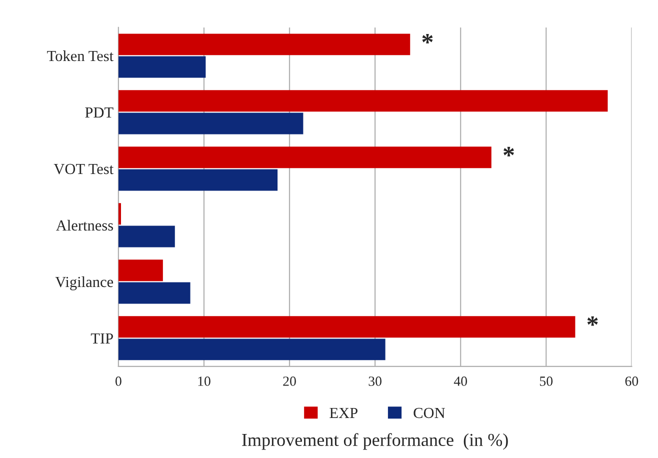  What do you see at coordinates (118, 381) in the screenshot?
I see `x-tick-label: 0` at bounding box center [118, 381].